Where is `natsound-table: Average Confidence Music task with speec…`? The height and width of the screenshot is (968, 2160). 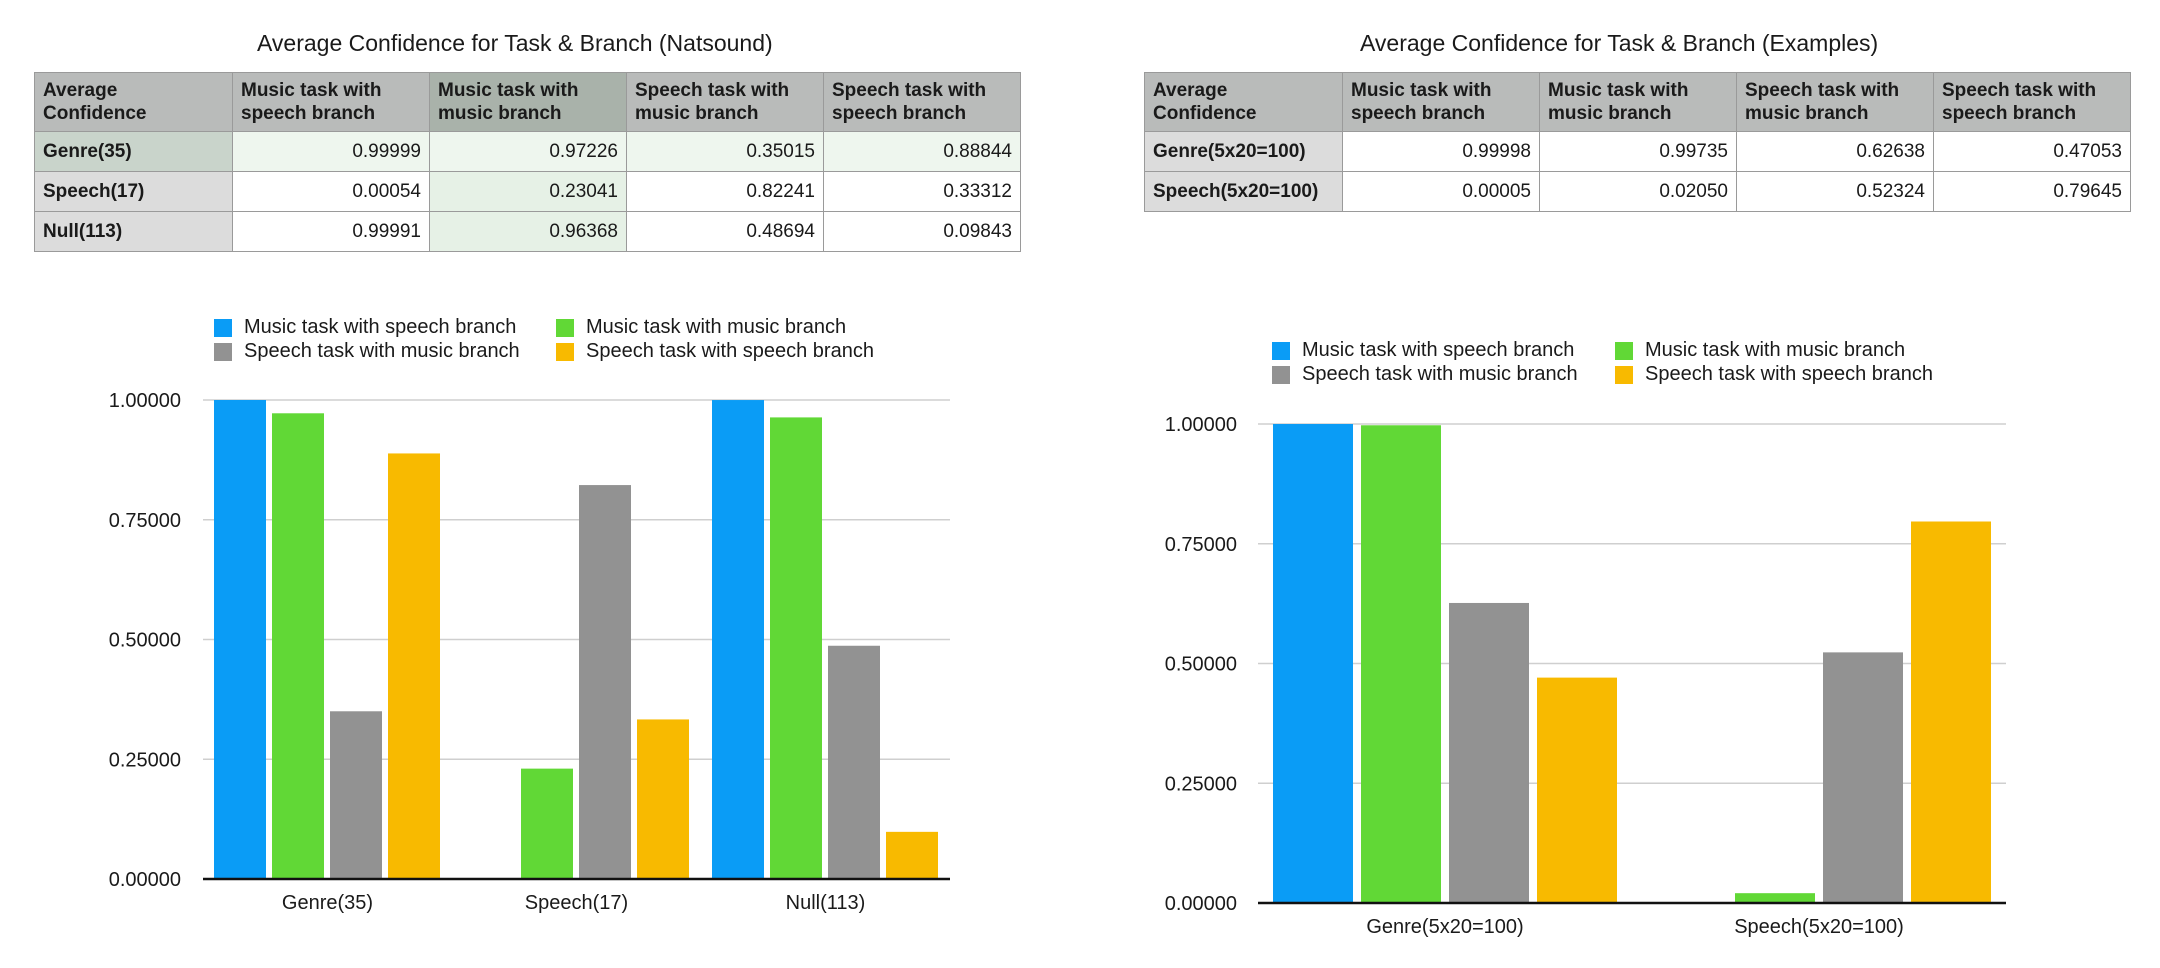 natsound-table: Average Confidence Music task with speec… is located at coordinates (527, 162).